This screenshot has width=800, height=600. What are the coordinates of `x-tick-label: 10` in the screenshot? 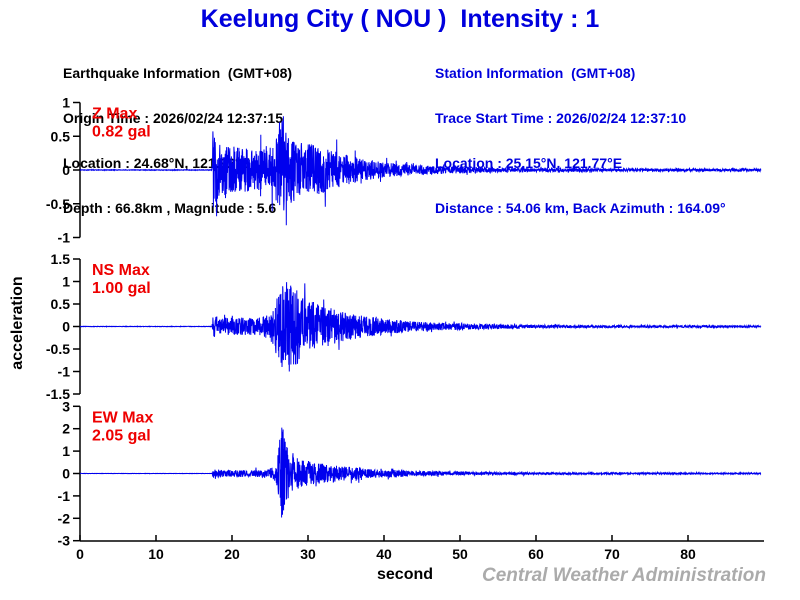 It's located at (156, 554).